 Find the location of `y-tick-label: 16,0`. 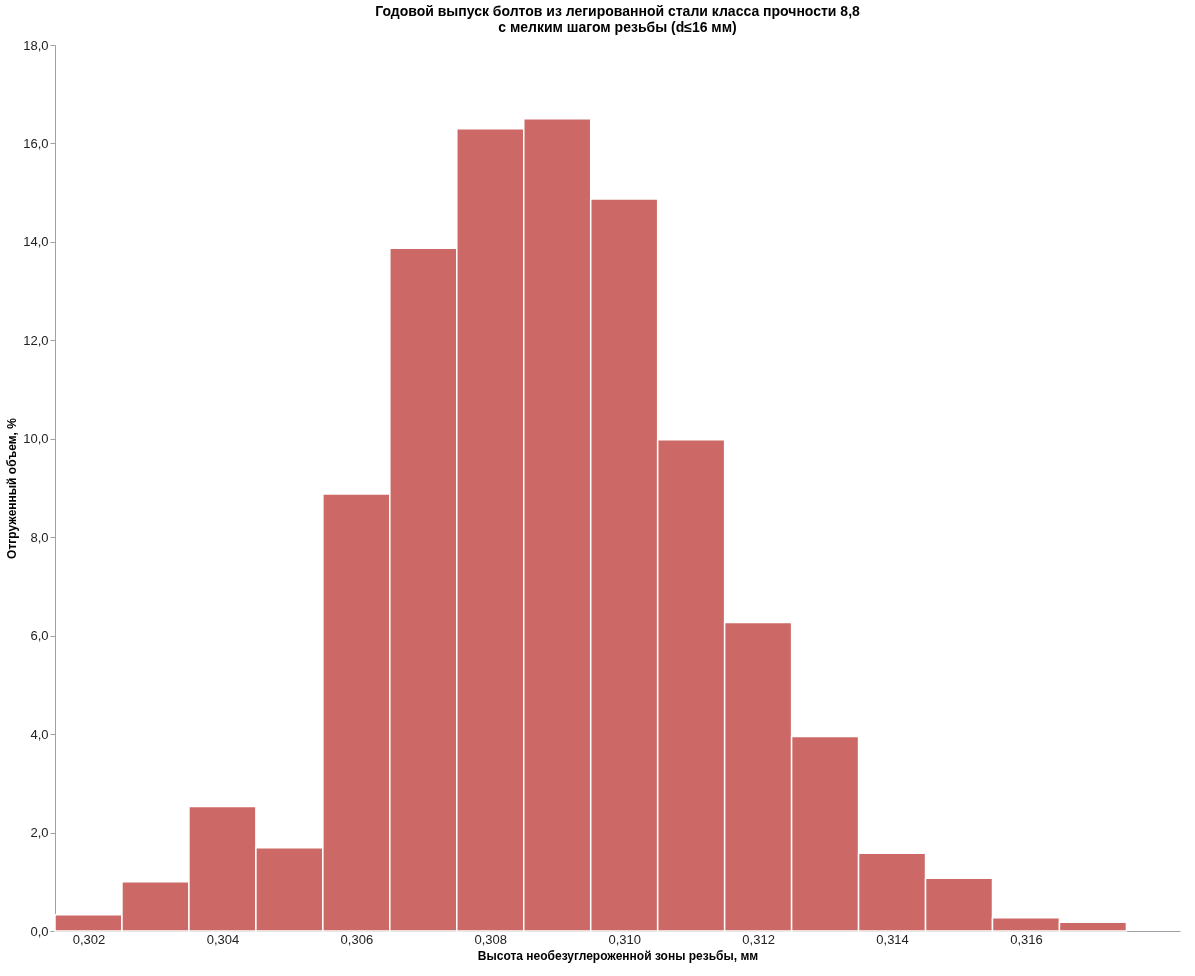

y-tick-label: 16,0 is located at coordinates (36, 143).